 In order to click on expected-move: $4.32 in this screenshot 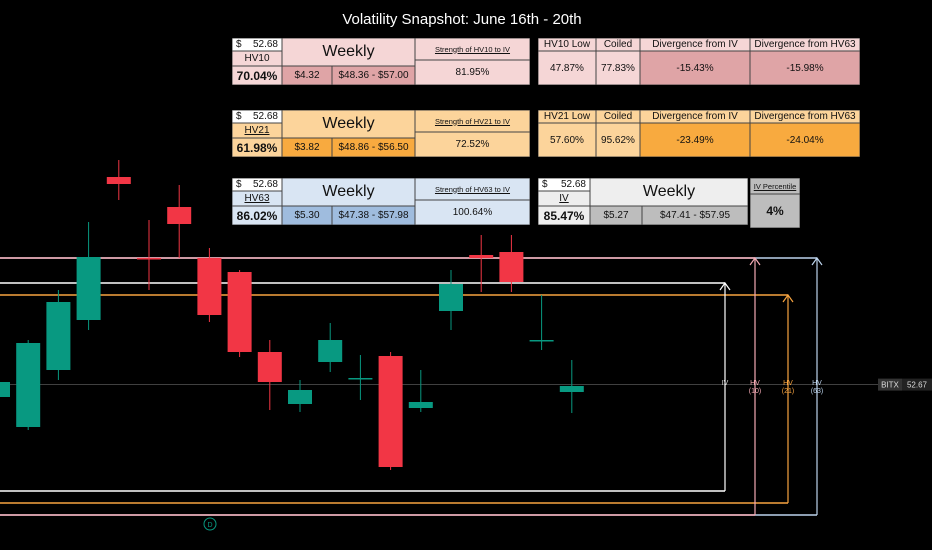, I will do `click(307, 75)`.